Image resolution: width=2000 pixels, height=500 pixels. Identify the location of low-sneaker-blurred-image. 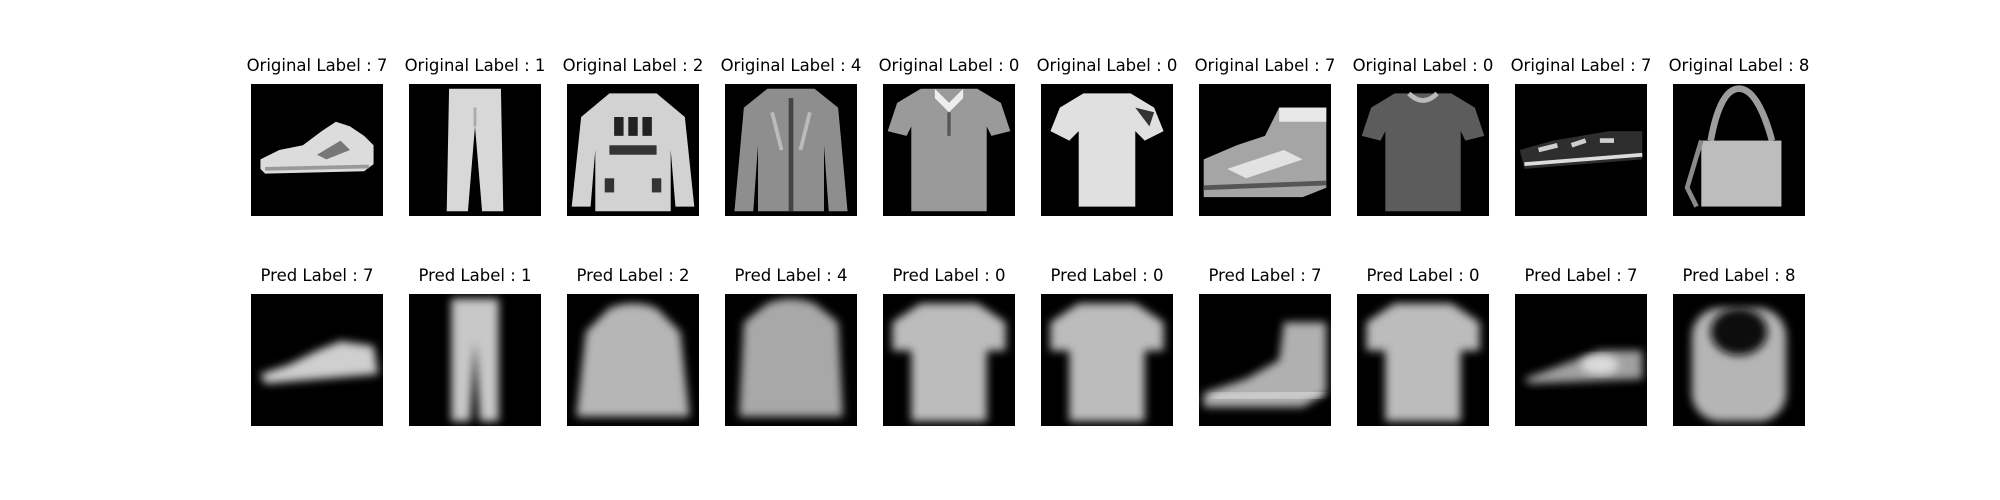
(1581, 360).